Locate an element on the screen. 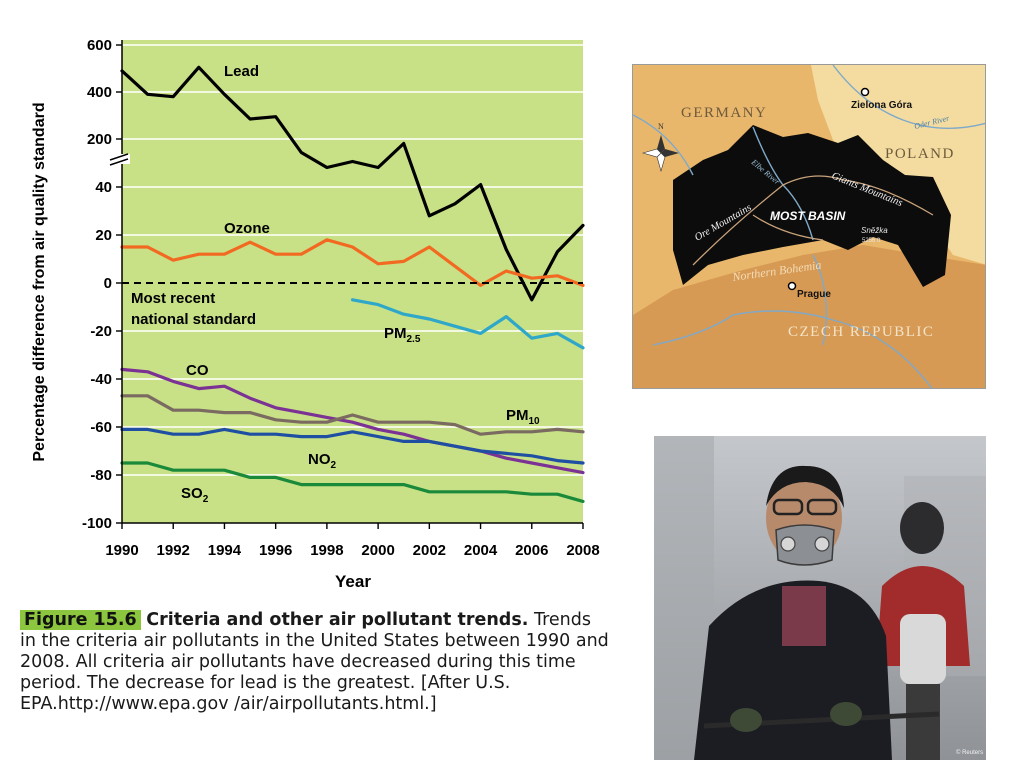  y-tick-label-200: 200 is located at coordinates (99, 139).